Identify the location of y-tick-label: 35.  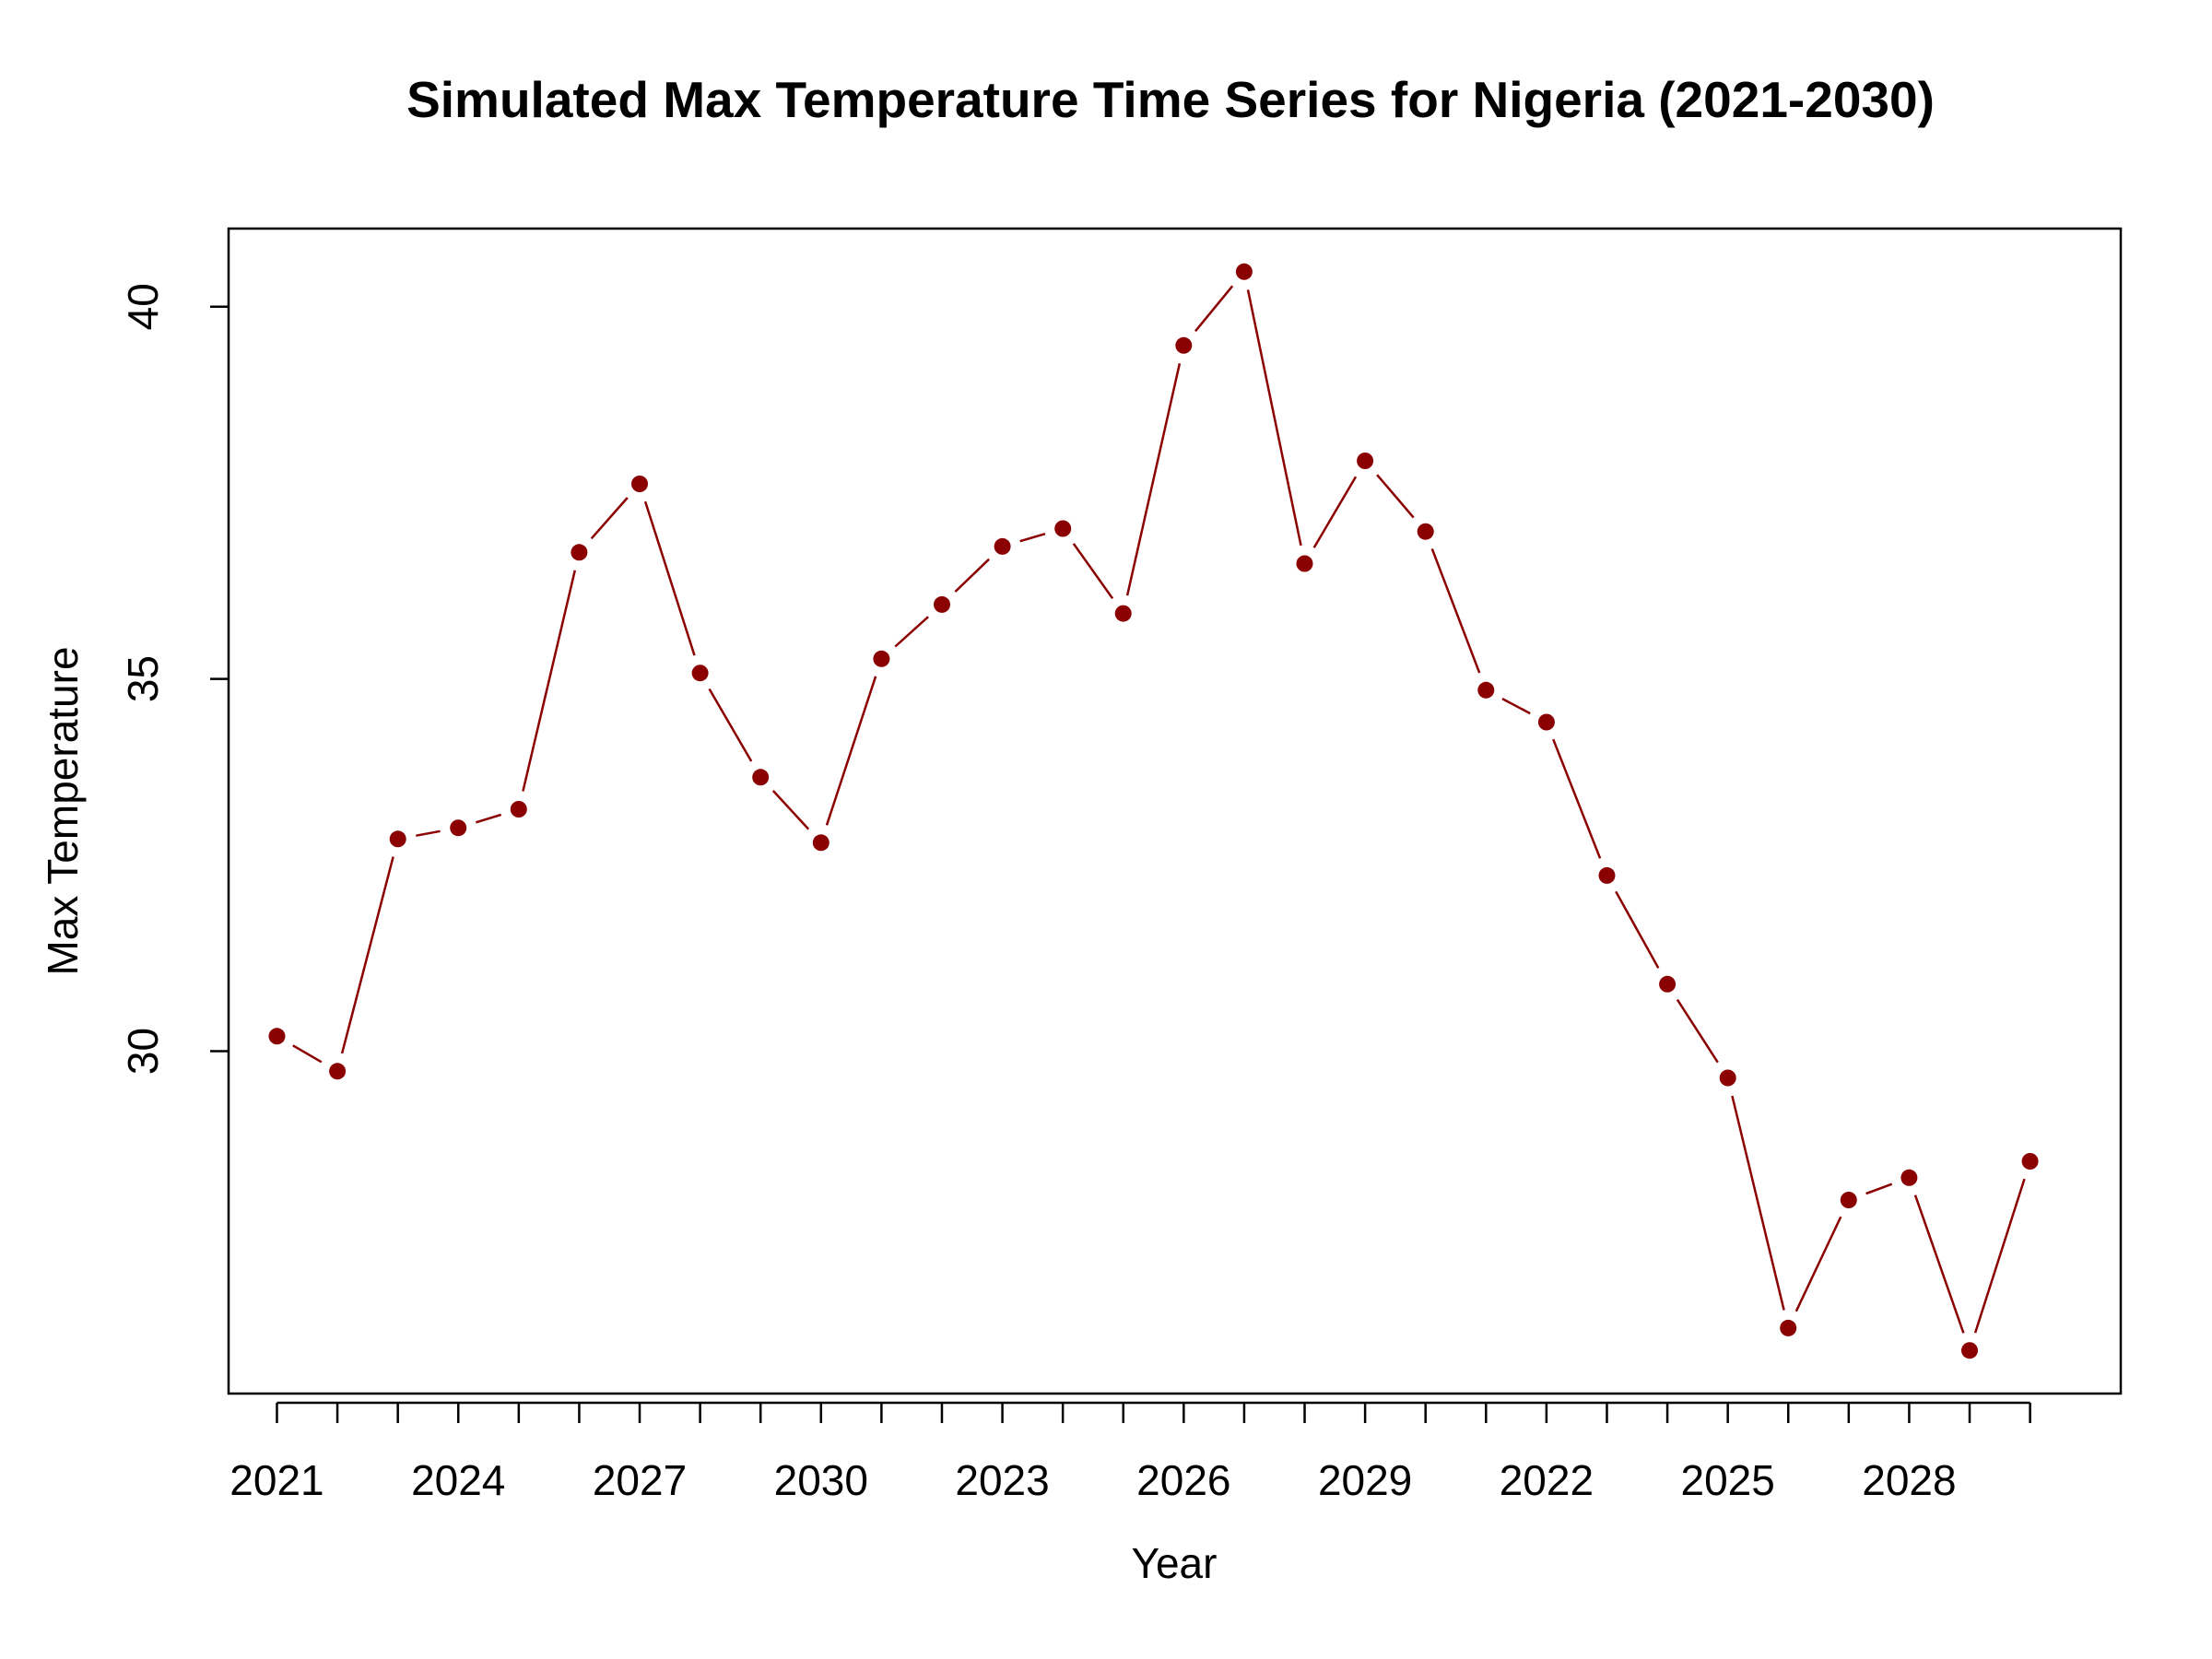
(143, 678).